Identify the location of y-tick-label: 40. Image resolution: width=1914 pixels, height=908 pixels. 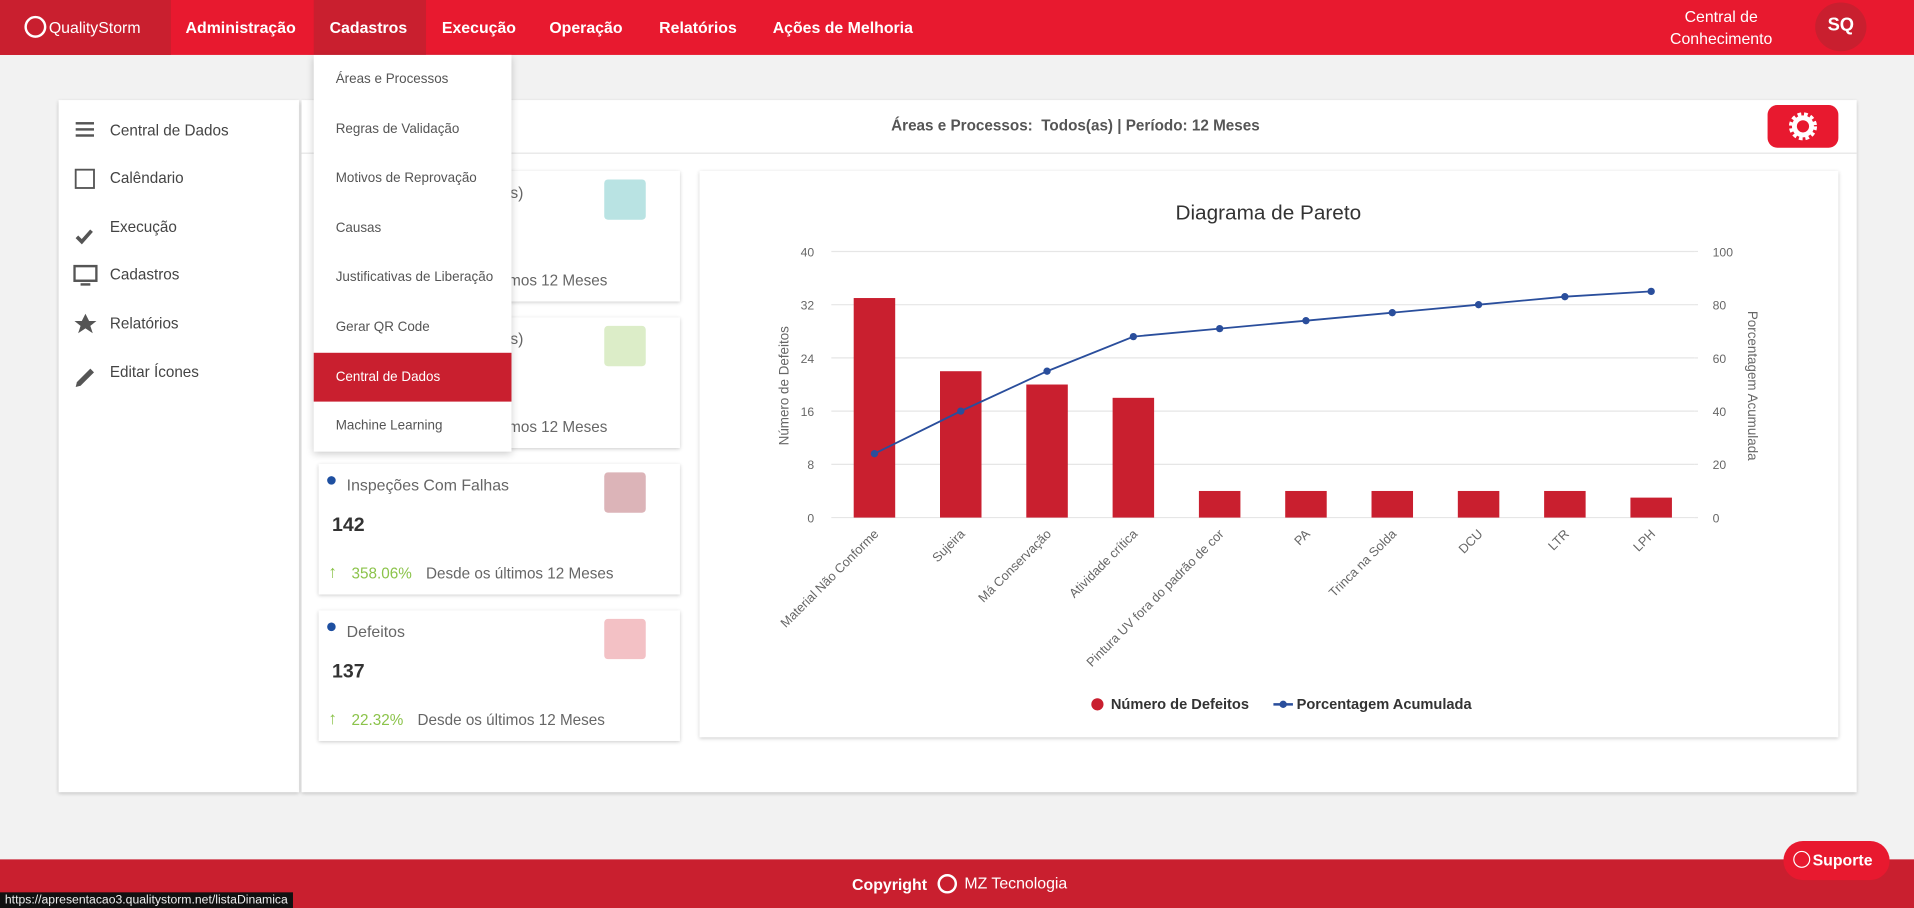
(808, 252).